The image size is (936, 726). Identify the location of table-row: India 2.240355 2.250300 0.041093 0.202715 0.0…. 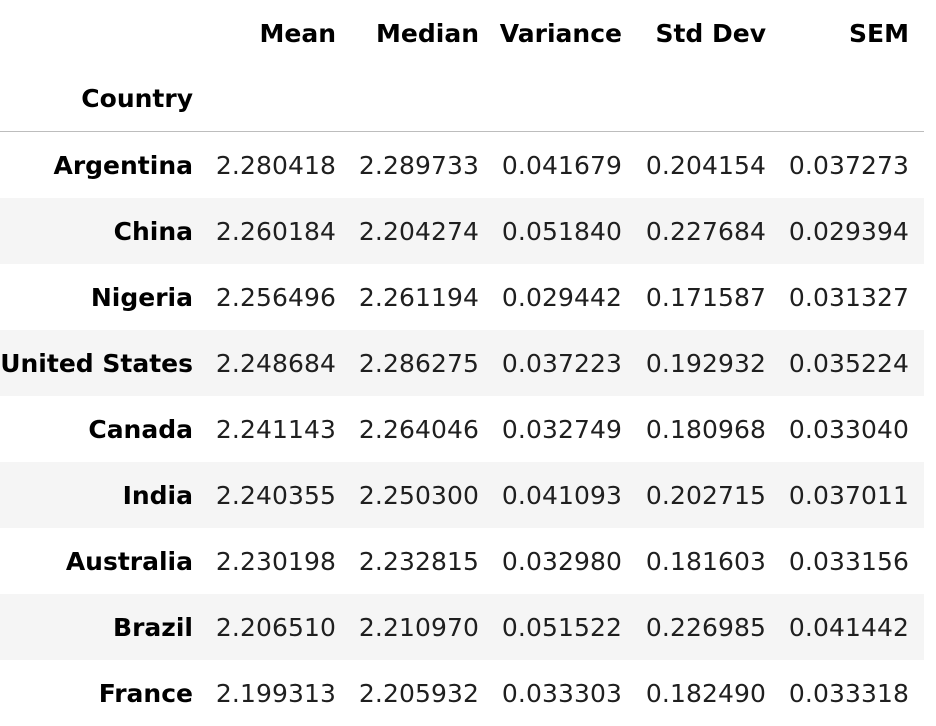
(462, 495).